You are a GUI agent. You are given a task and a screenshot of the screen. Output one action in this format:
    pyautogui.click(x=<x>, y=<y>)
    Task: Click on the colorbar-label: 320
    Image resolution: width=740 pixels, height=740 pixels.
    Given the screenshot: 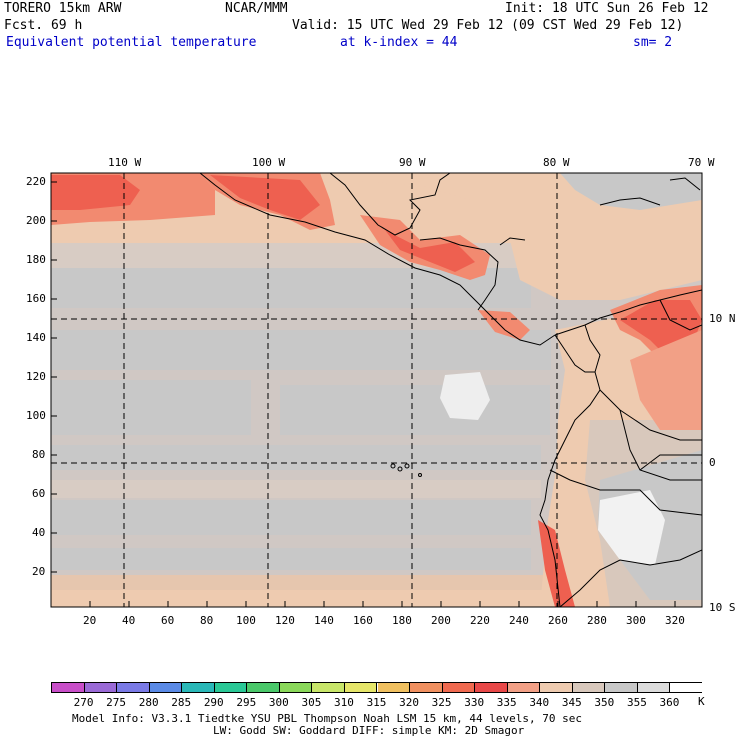 What is the action you would take?
    pyautogui.click(x=409, y=702)
    